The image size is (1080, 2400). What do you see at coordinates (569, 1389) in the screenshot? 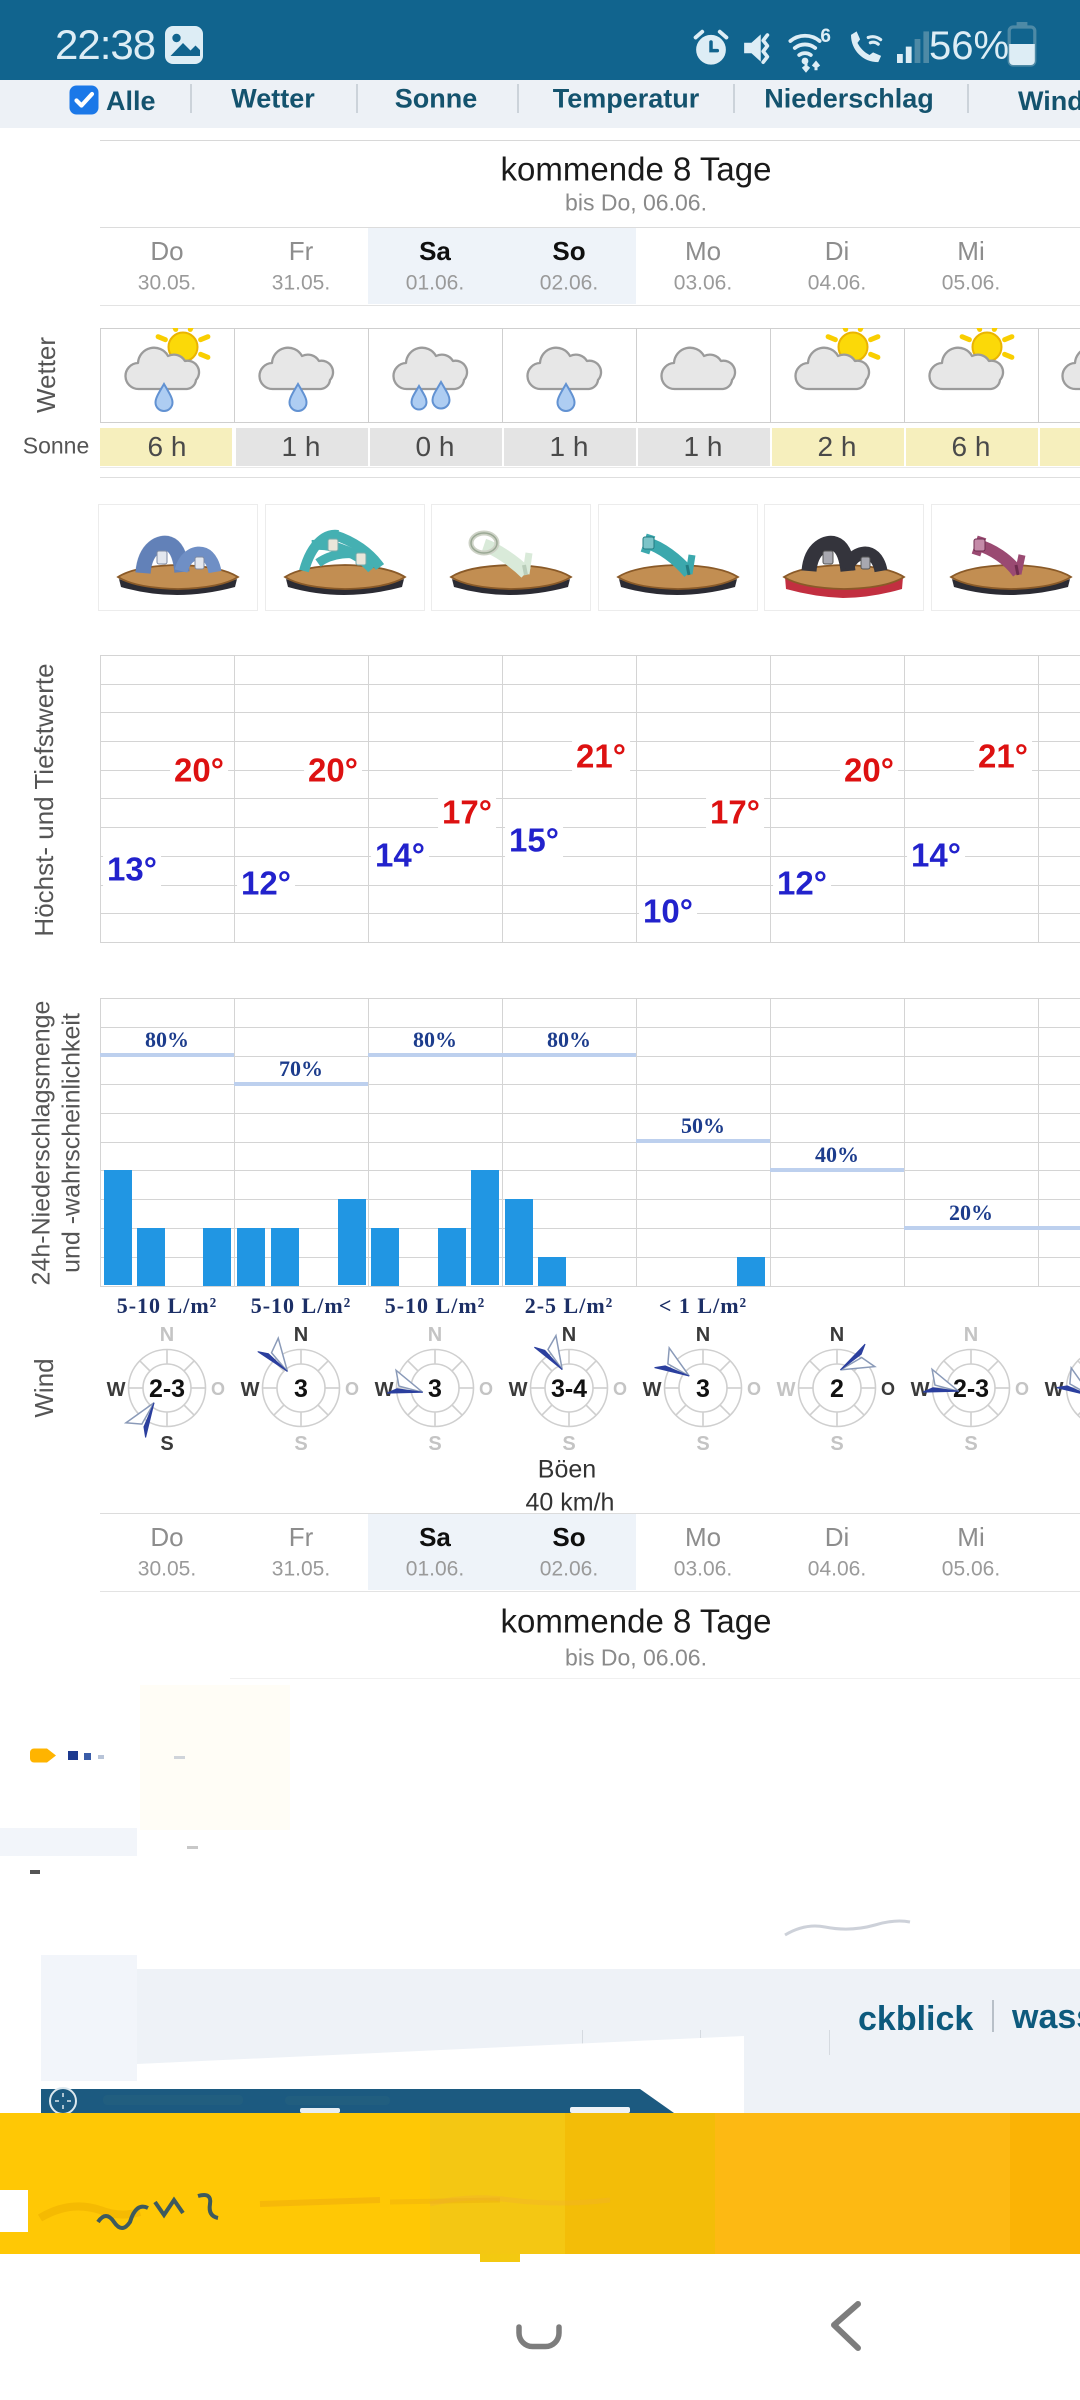
I see `svg-text: 3-4` at bounding box center [569, 1389].